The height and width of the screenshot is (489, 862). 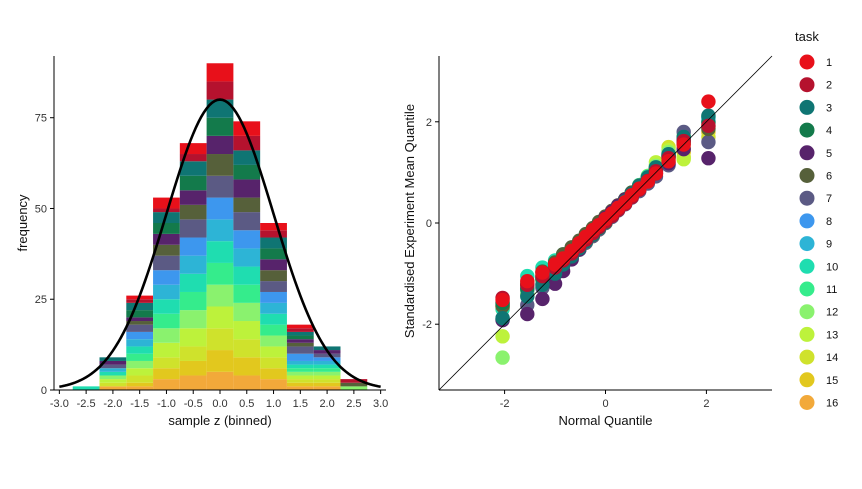 What do you see at coordinates (44, 255) in the screenshot?
I see `histogram-y-ticks: 0 25 50 75` at bounding box center [44, 255].